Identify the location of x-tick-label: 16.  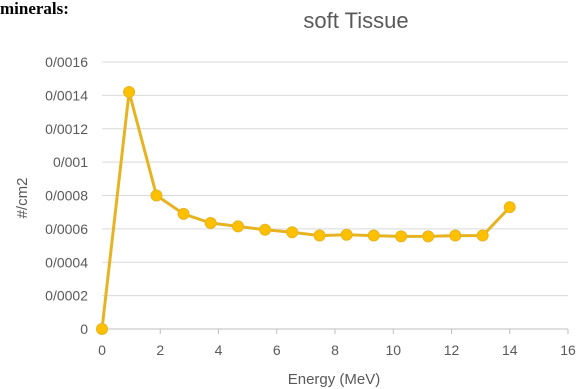
(568, 350).